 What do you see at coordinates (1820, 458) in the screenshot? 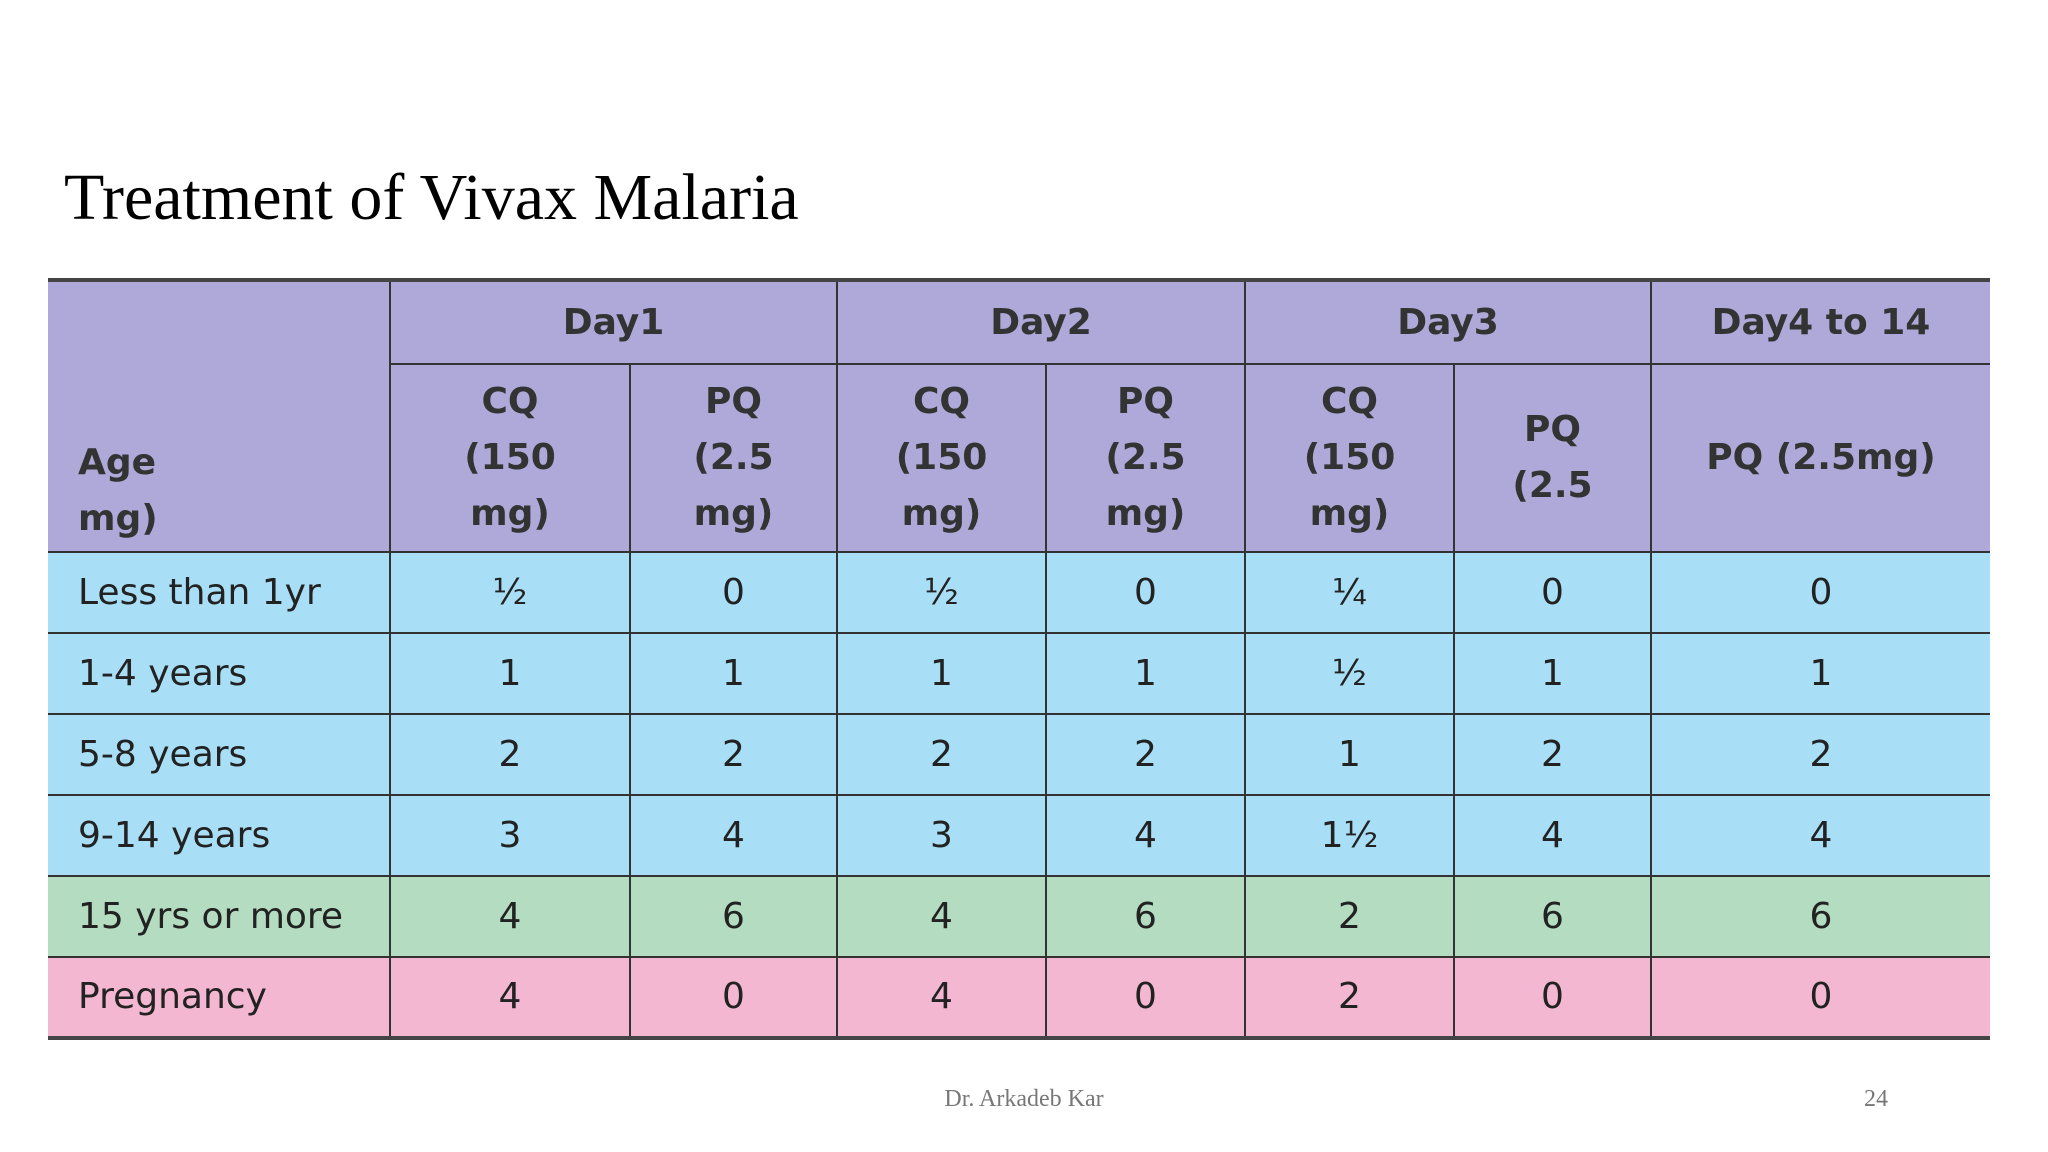
I see `dose-header: PQ (2.5mg)` at bounding box center [1820, 458].